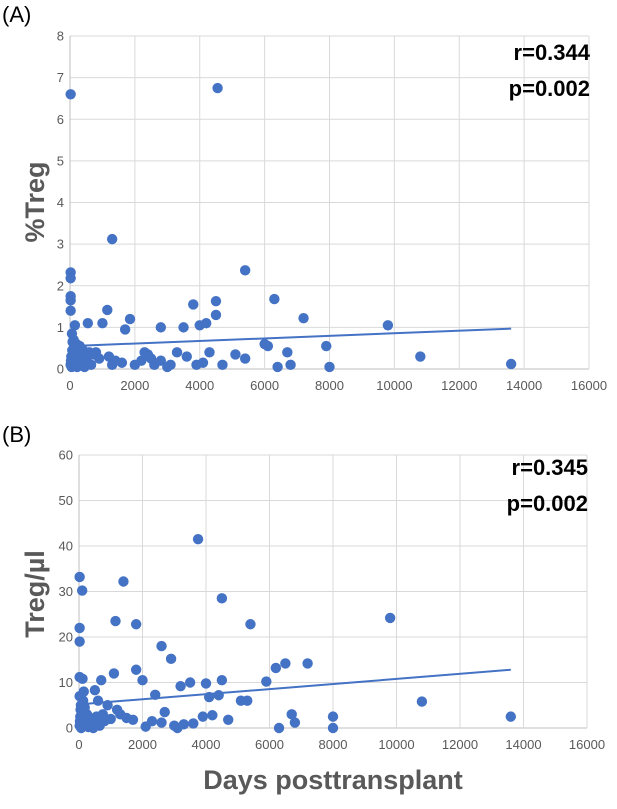 This screenshot has height=809, width=617. I want to click on panel-a-y-tick-labels: 0 1 2 3 4 5 6 7 8, so click(60, 203).